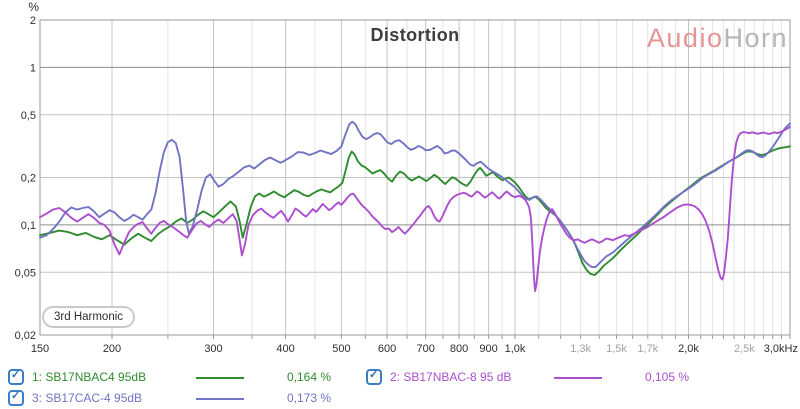 The height and width of the screenshot is (409, 800). I want to click on y-axis-unit-label: %, so click(33, 7).